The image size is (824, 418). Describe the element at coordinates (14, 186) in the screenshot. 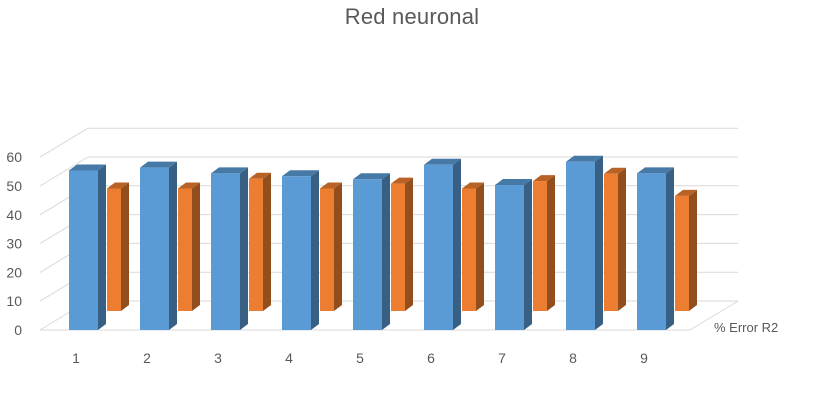

I see `y-tick-label: 50` at that location.